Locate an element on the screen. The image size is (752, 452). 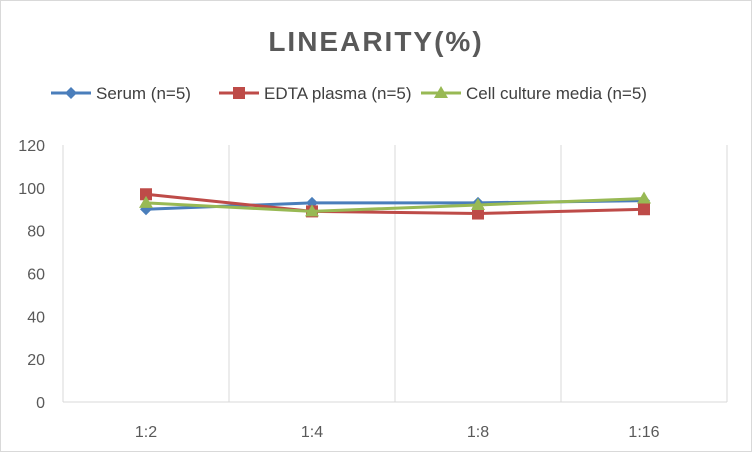
x-tick-label: 1:4 is located at coordinates (312, 432).